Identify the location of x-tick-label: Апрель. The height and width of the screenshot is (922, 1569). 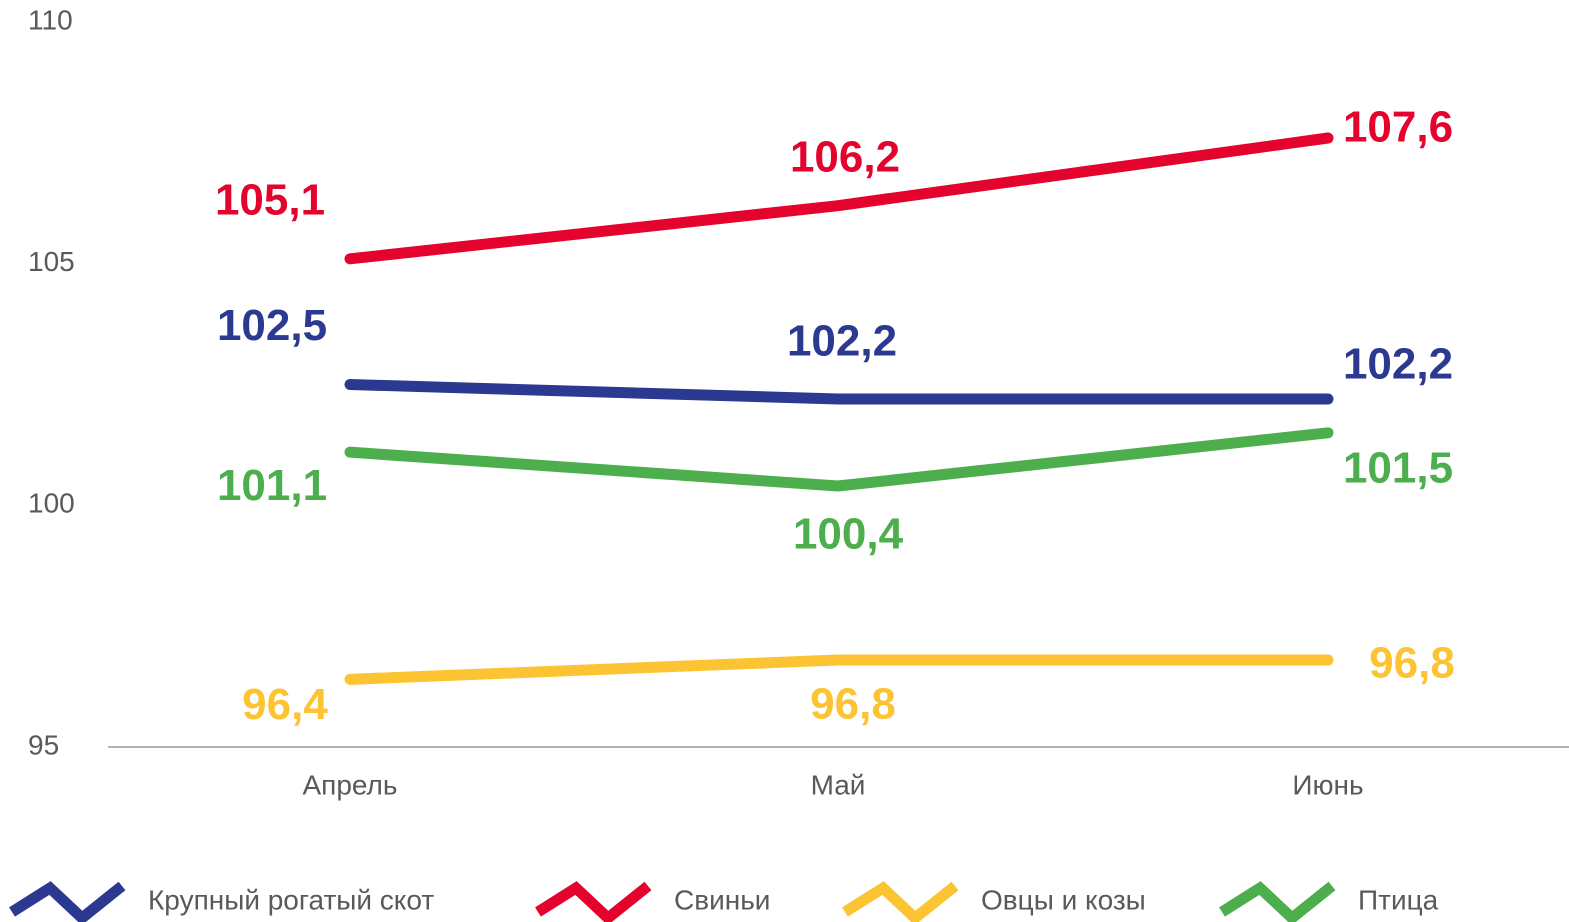
(350, 784).